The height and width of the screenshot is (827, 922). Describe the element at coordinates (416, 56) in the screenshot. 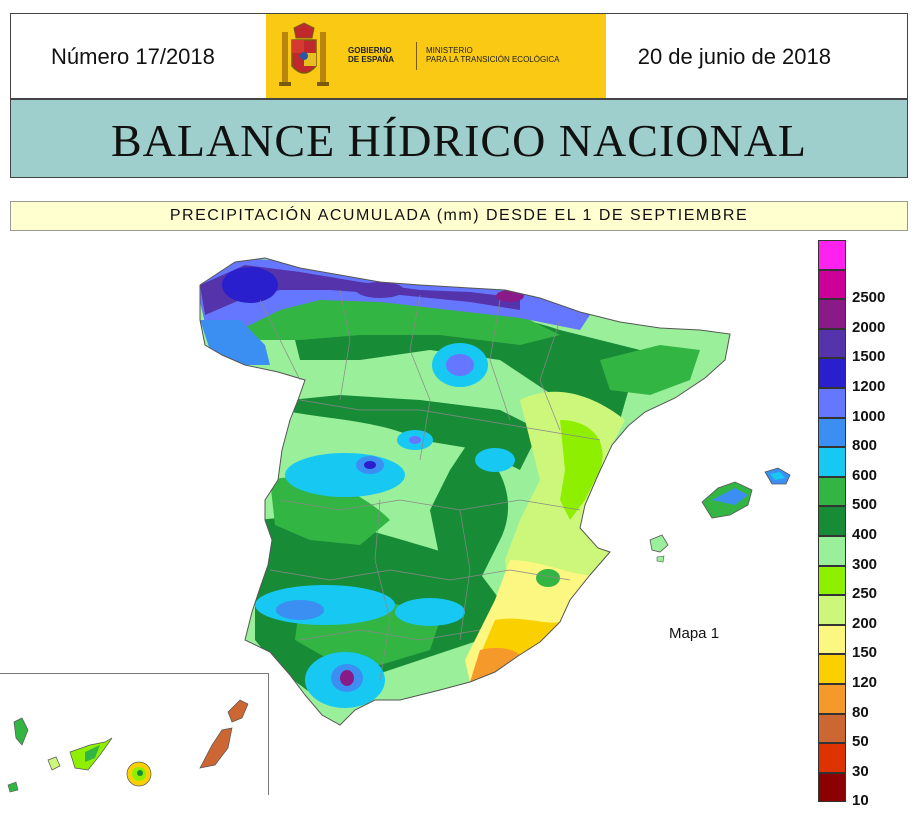

I see `logo-divider` at that location.